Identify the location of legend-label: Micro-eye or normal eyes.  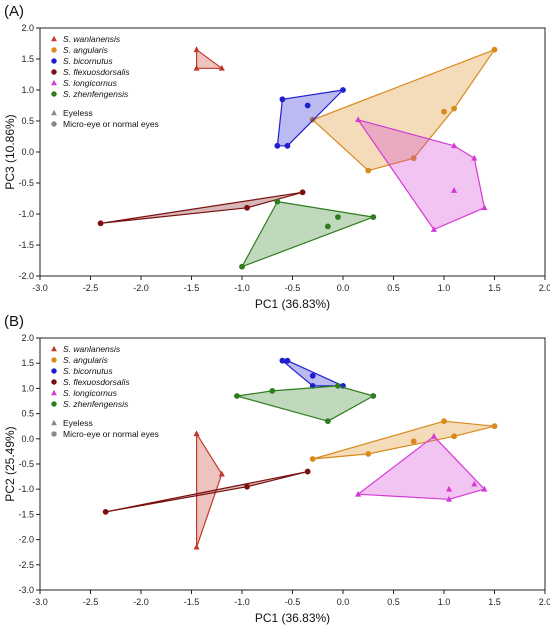
(111, 434).